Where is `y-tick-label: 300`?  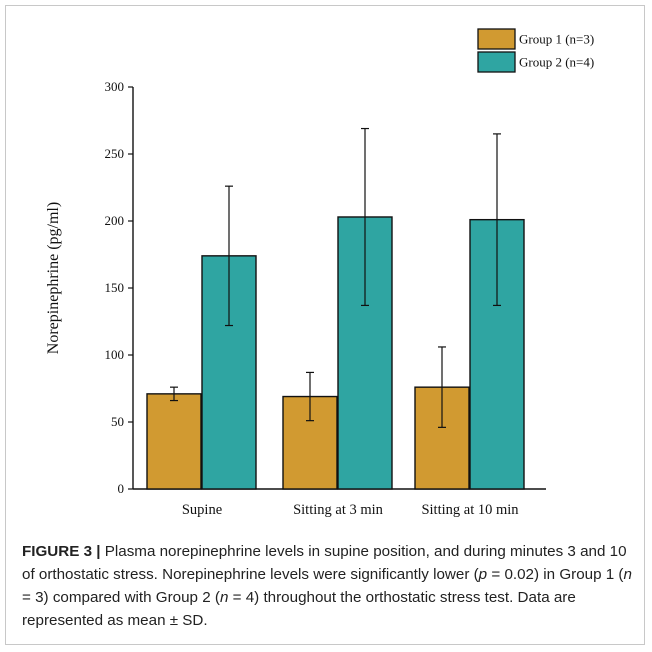
y-tick-label: 300 is located at coordinates (115, 86).